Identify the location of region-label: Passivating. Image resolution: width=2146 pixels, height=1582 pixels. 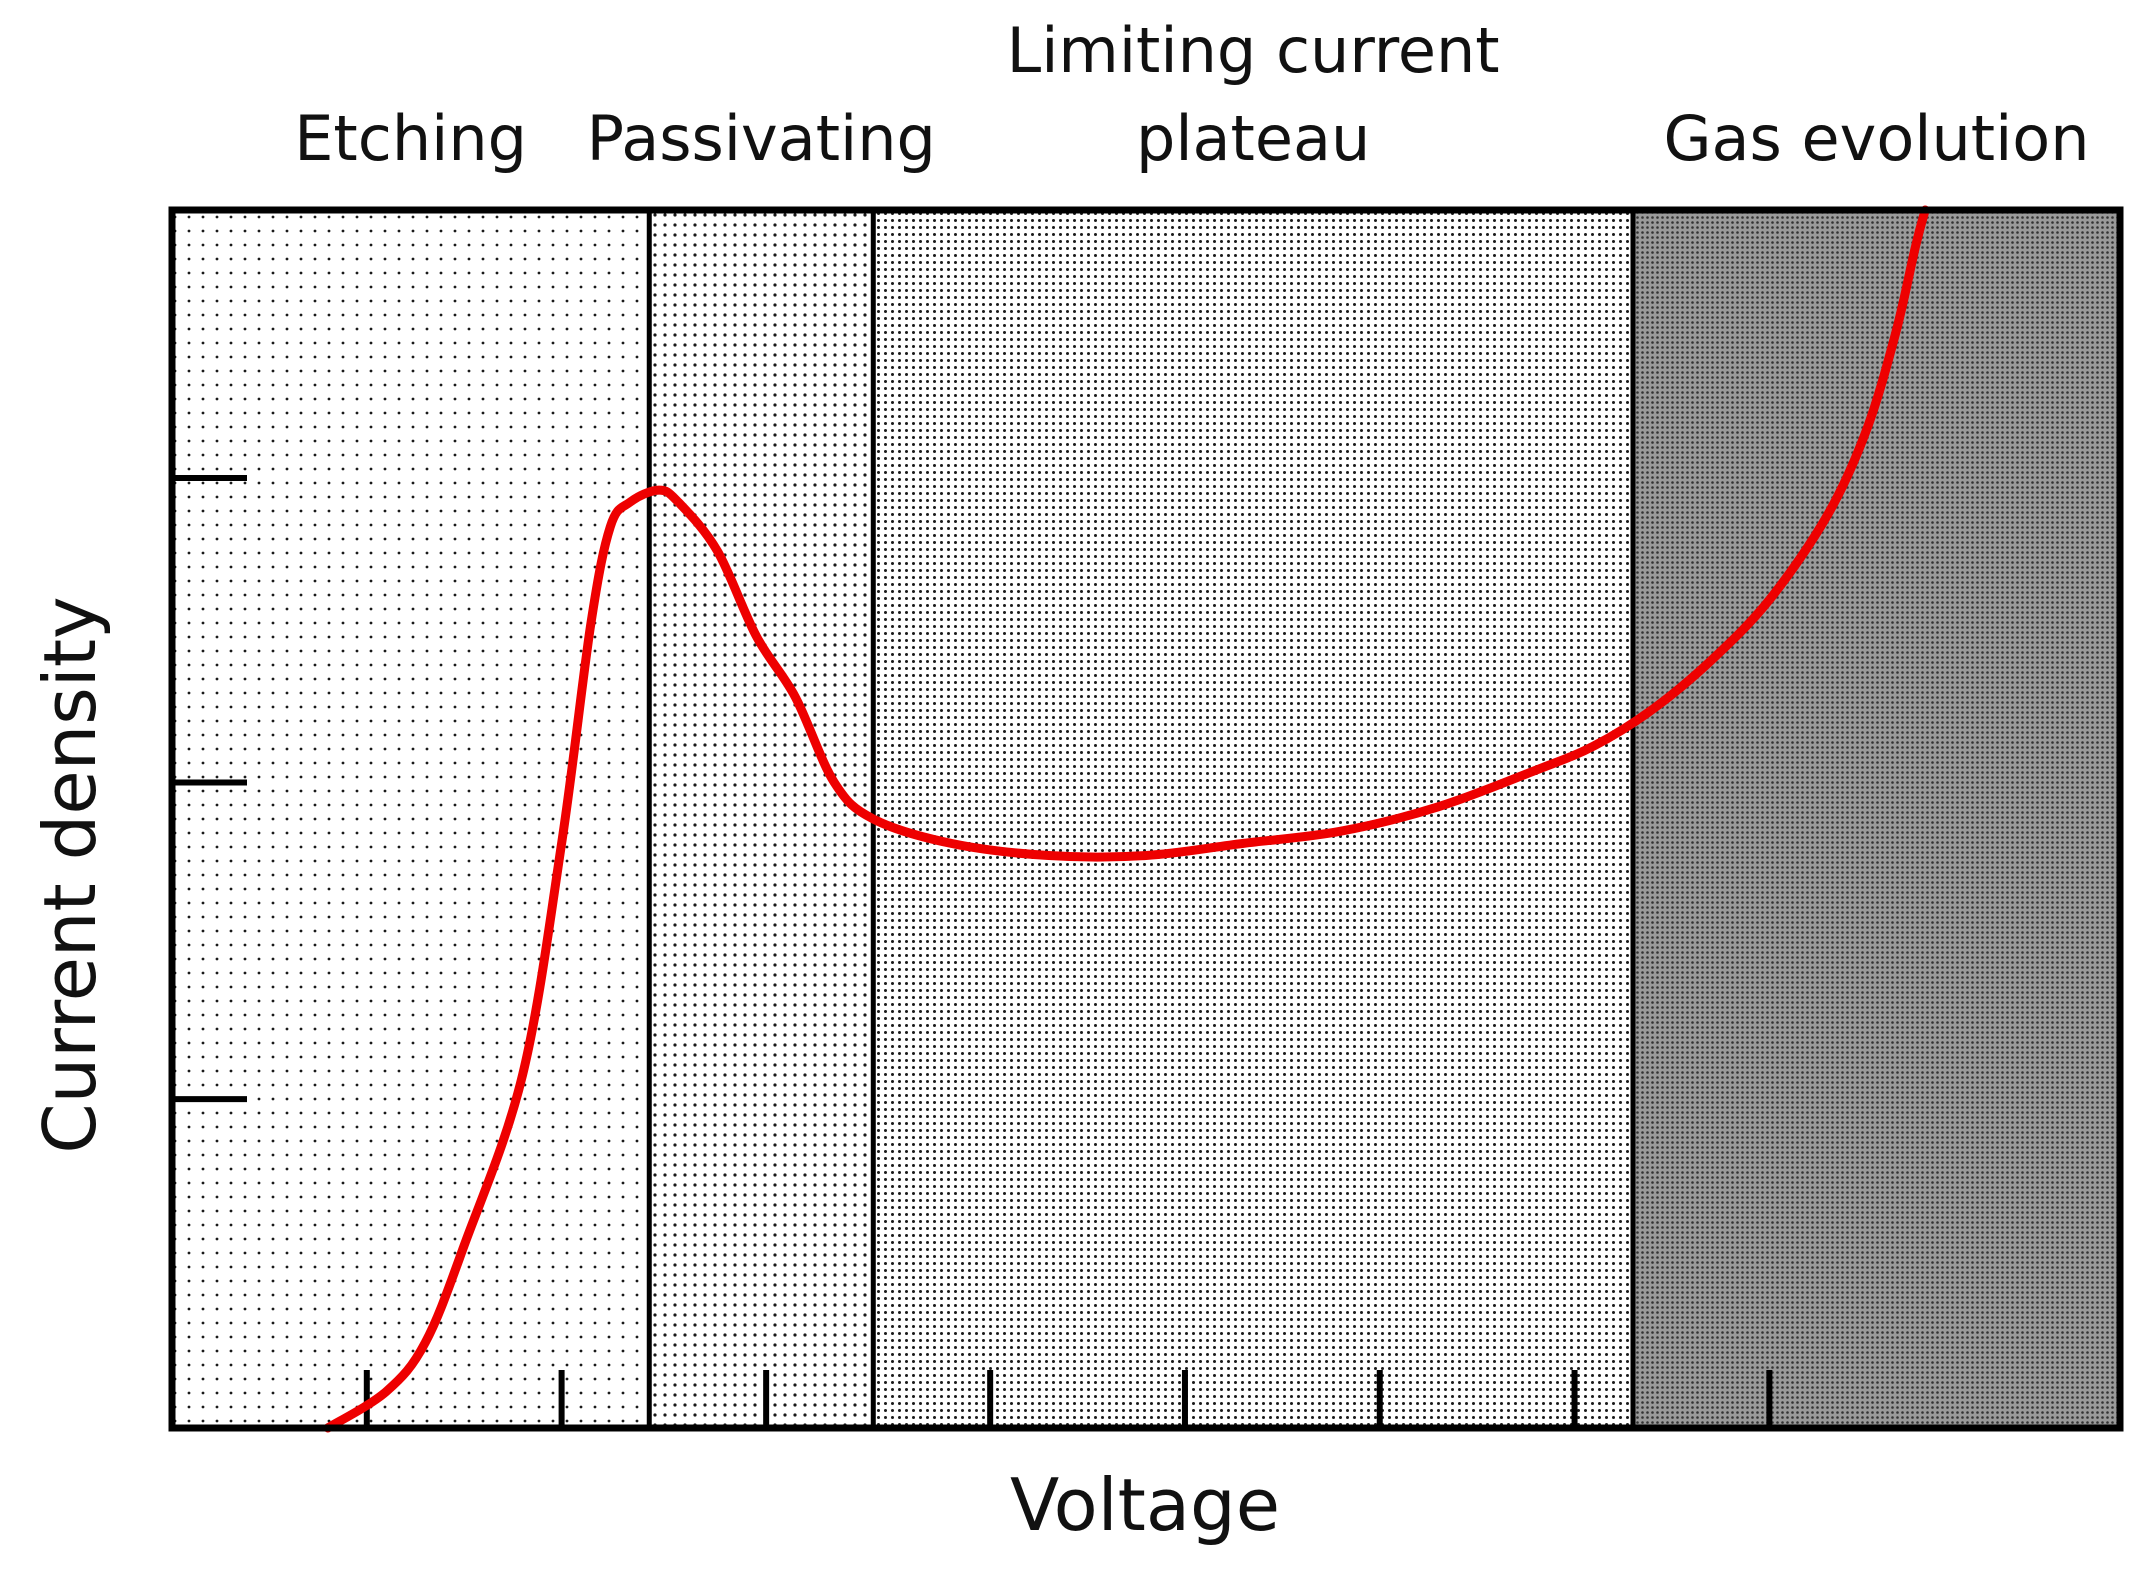
(761, 138).